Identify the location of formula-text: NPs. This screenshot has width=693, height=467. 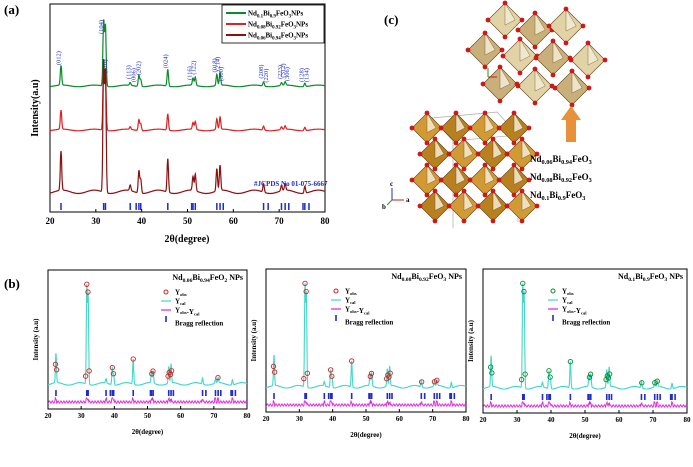
(297, 14).